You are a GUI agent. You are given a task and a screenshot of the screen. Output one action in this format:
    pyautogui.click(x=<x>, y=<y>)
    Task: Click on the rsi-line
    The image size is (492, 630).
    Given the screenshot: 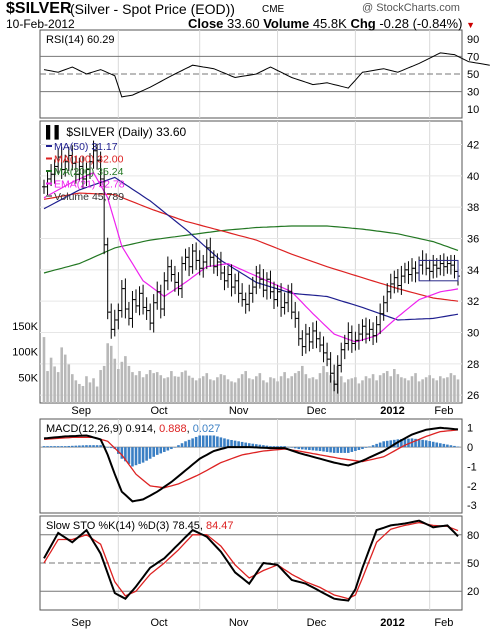 What is the action you would take?
    pyautogui.click(x=266, y=75)
    